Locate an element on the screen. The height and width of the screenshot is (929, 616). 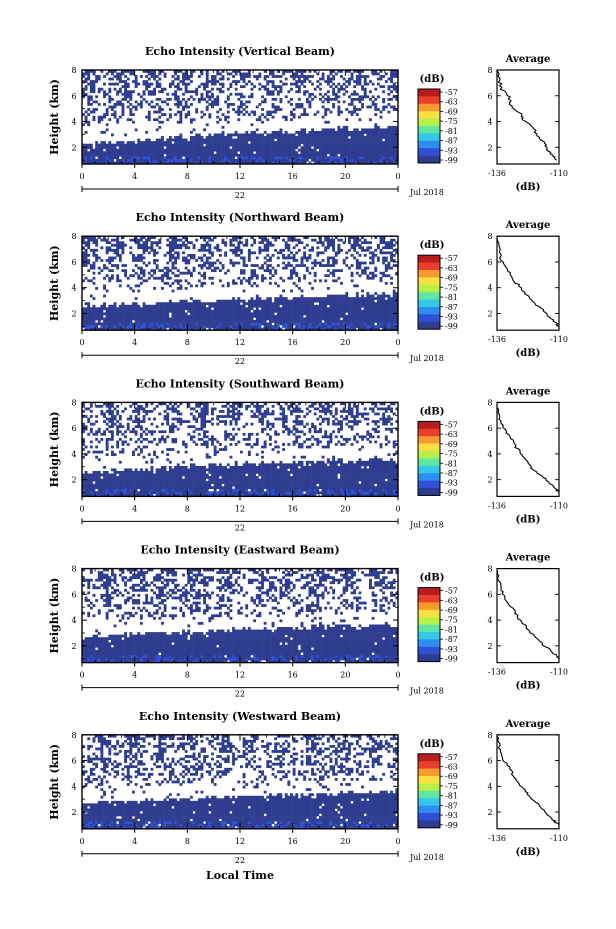
y-tick-label: 2 is located at coordinates (73, 313).